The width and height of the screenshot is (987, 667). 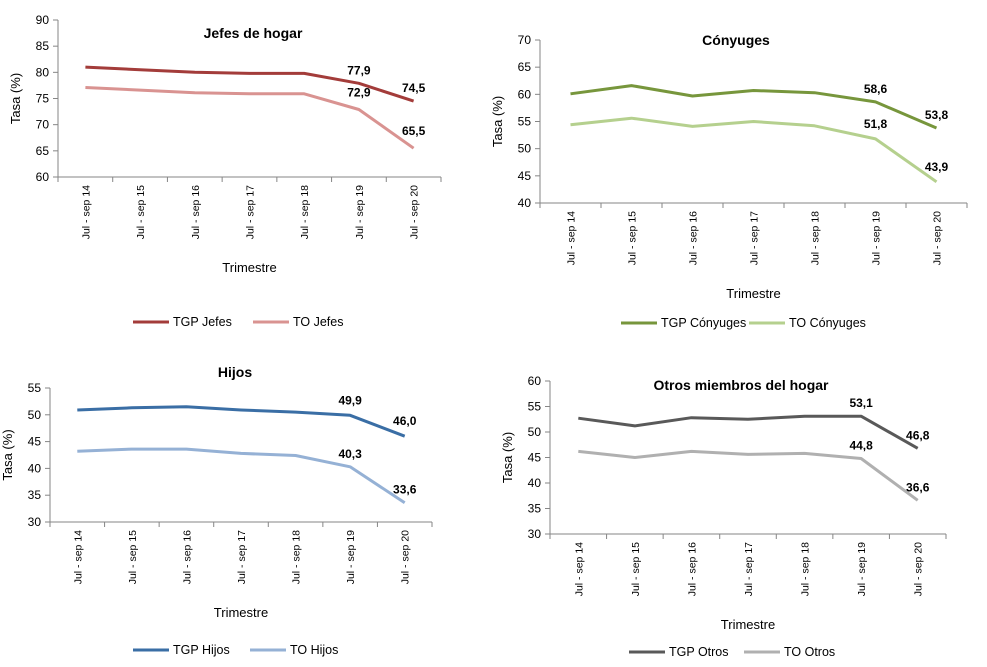 What do you see at coordinates (937, 115) in the screenshot?
I see `data-label: 53,8` at bounding box center [937, 115].